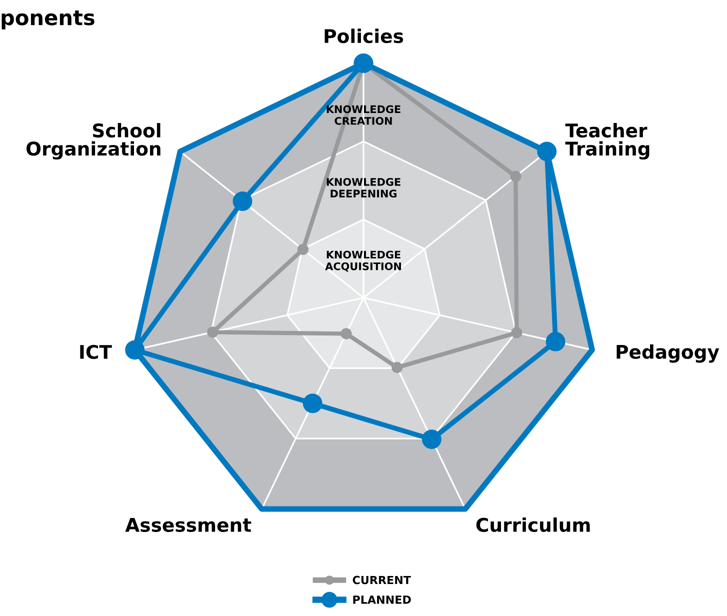 This screenshot has height=616, width=727. What do you see at coordinates (96, 352) in the screenshot?
I see `spoke-label: ICT` at bounding box center [96, 352].